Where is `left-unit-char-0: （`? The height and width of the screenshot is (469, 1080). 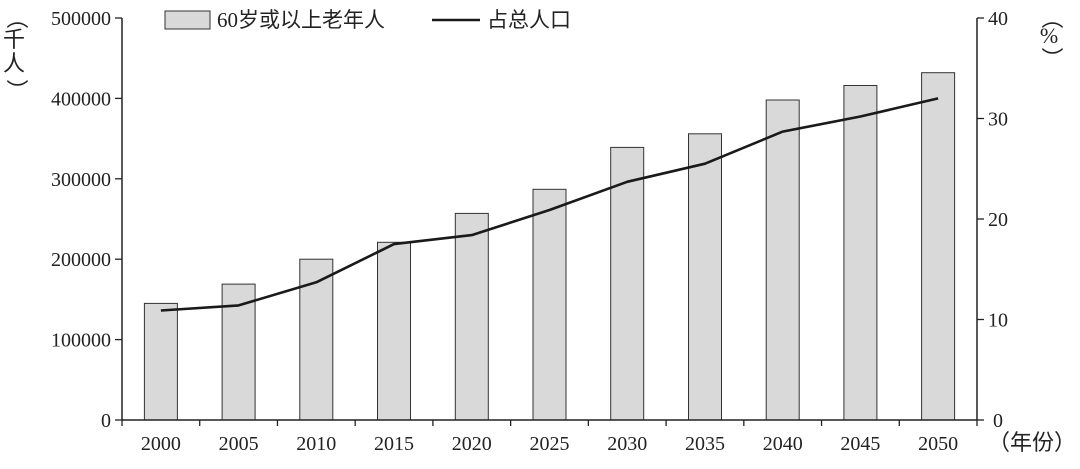 left-unit-char-0: （ is located at coordinates (16, 18).